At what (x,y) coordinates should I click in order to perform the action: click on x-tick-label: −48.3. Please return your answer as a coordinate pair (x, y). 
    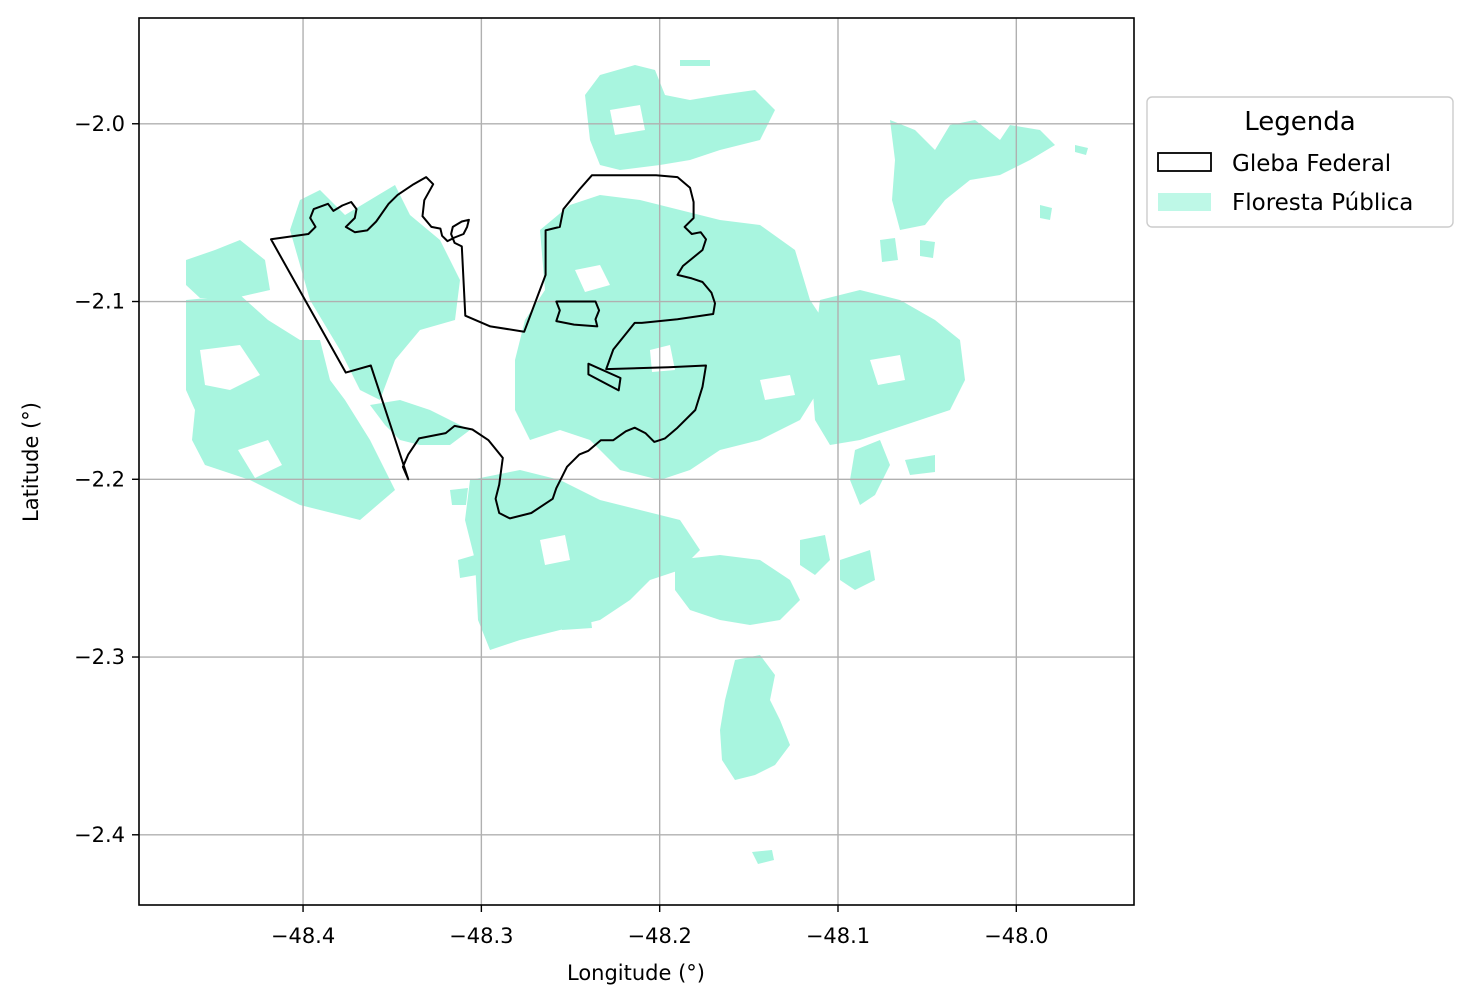
    Looking at the image, I should click on (481, 936).